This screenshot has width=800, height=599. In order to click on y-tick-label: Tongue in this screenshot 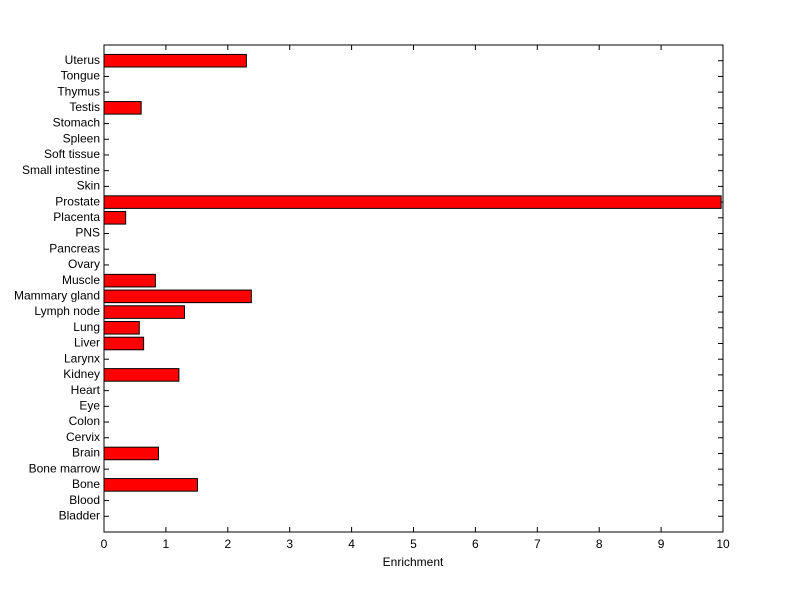, I will do `click(81, 76)`.